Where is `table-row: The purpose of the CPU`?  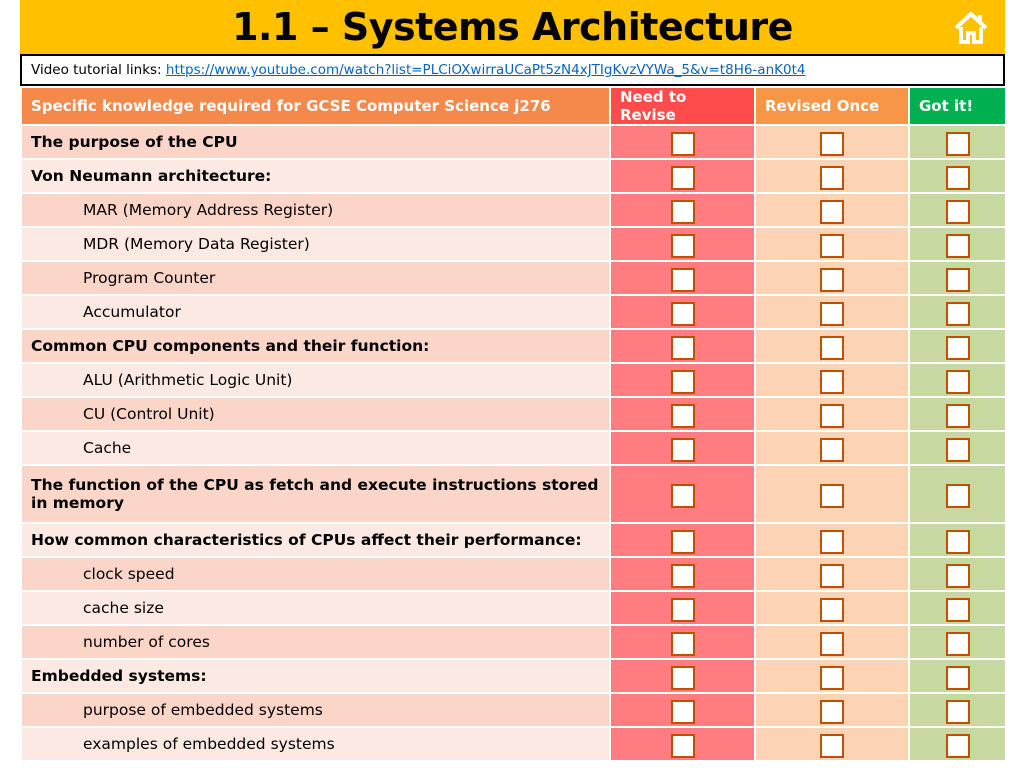
table-row: The purpose of the CPU is located at coordinates (513, 142).